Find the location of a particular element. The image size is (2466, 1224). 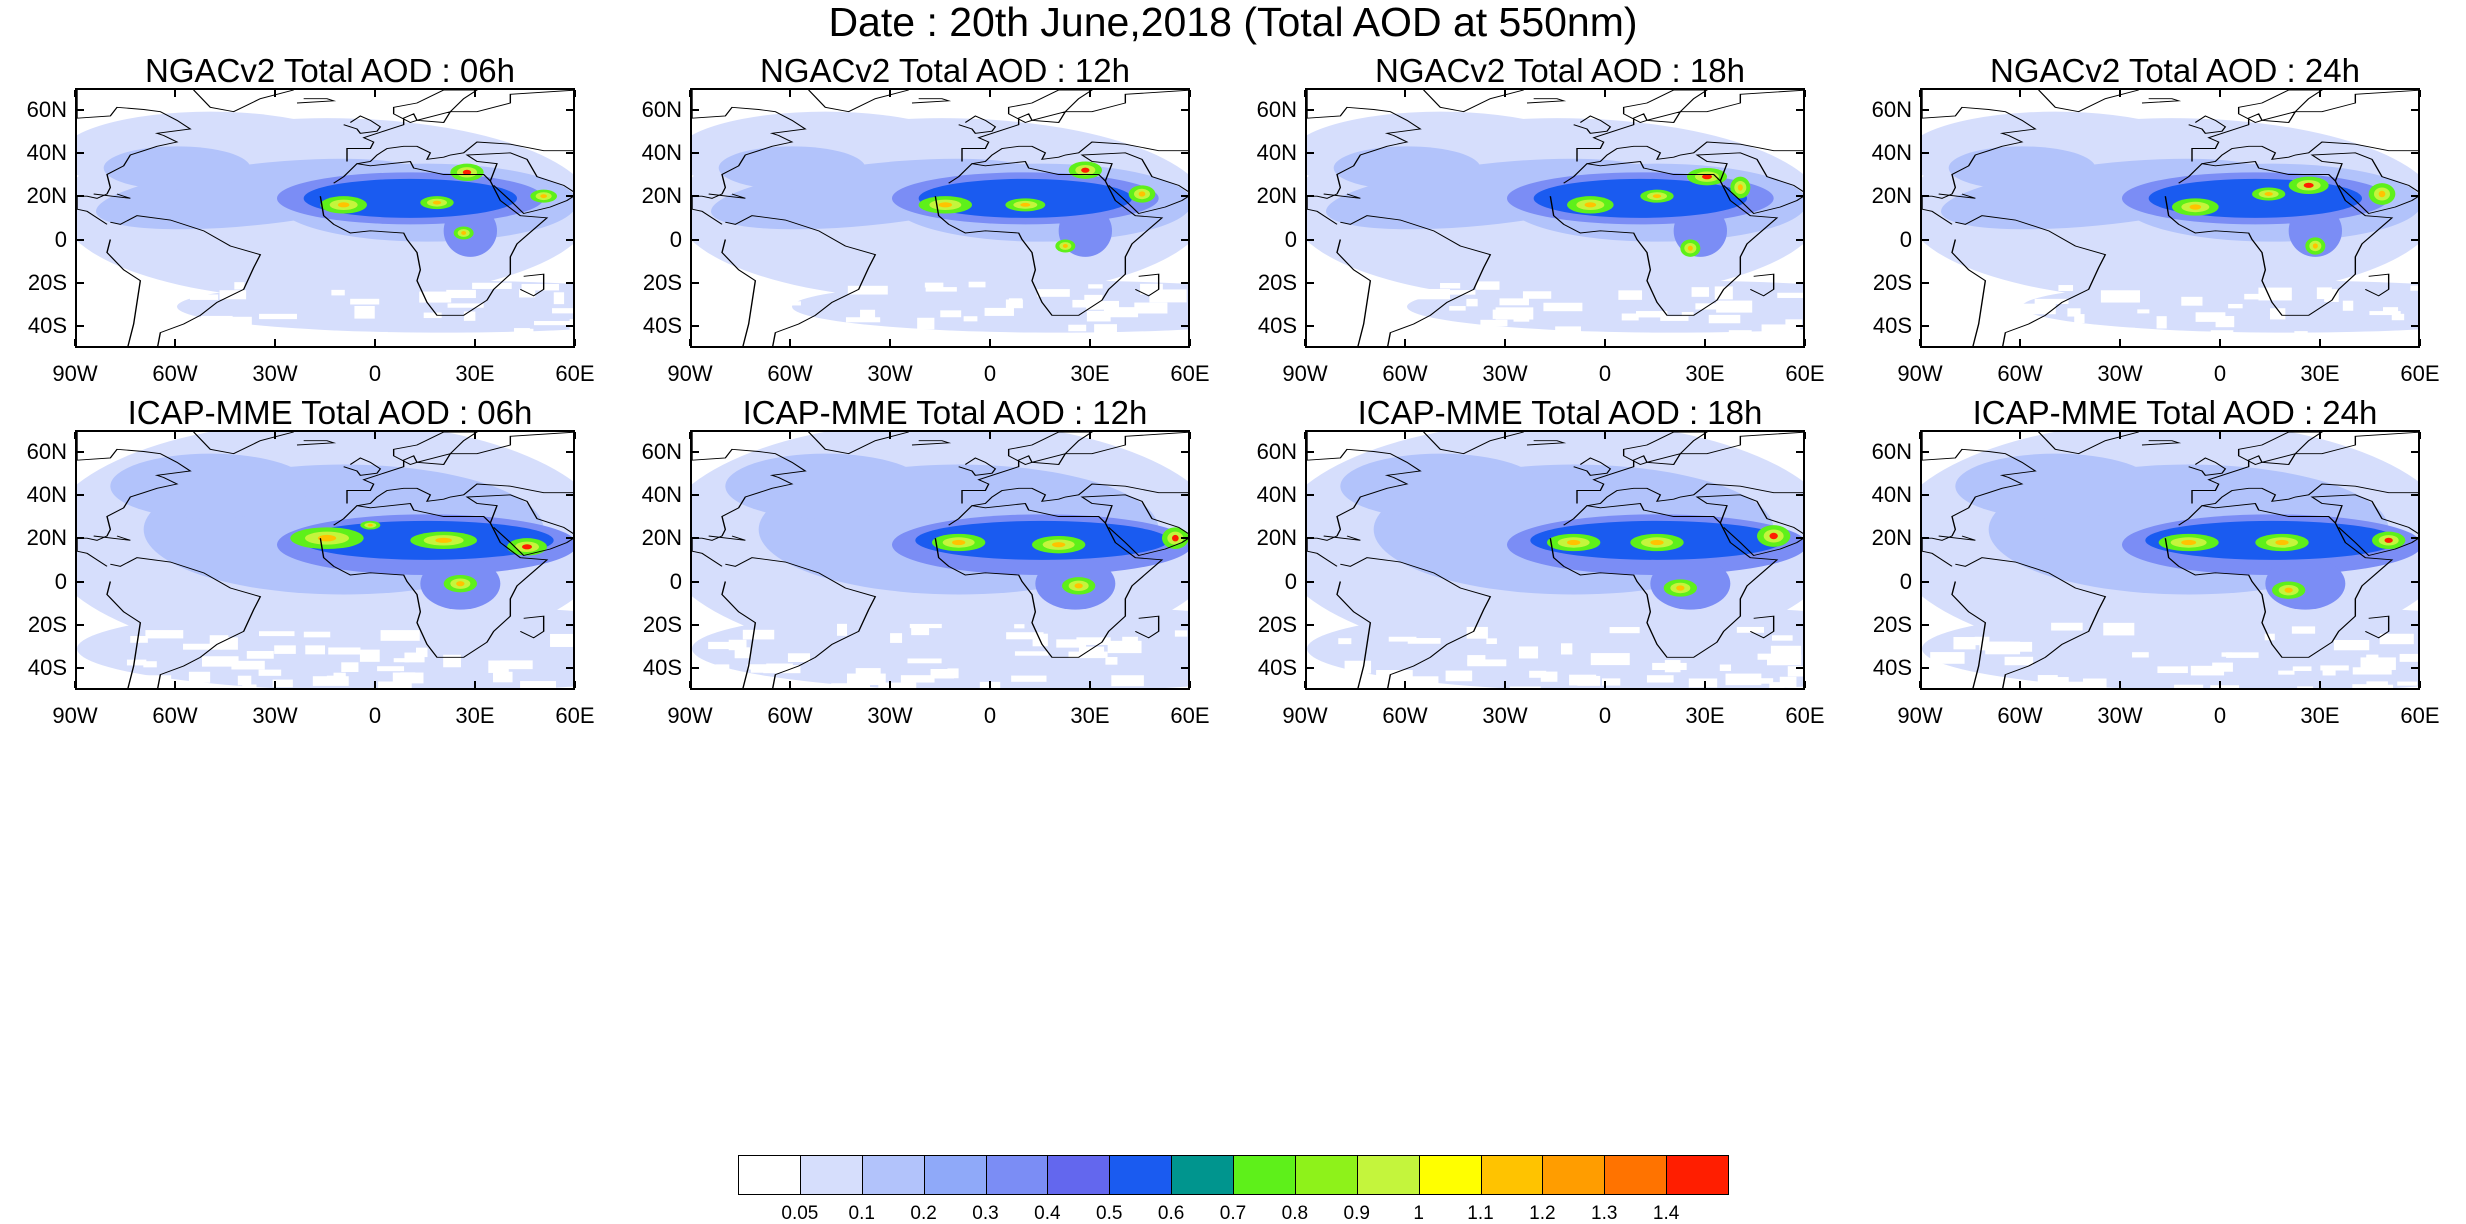

panel-title: ICAP-MME Total AOD : 24h is located at coordinates (2175, 412).